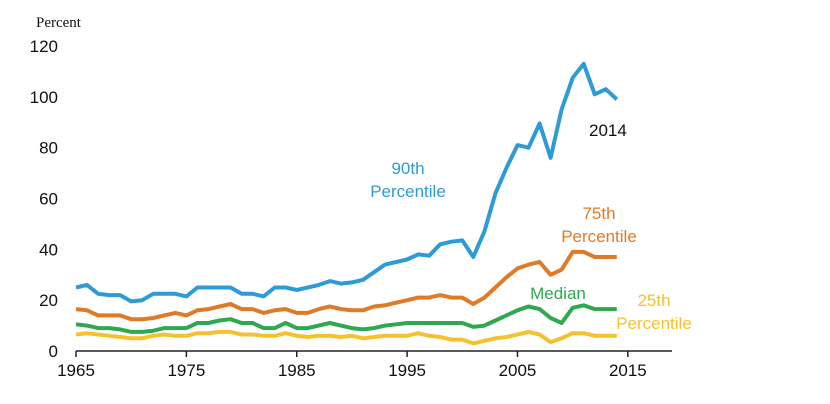 The width and height of the screenshot is (830, 404). What do you see at coordinates (364, 365) in the screenshot?
I see `x-axis: 1965 1975 1985 1995 2005 2015` at bounding box center [364, 365].